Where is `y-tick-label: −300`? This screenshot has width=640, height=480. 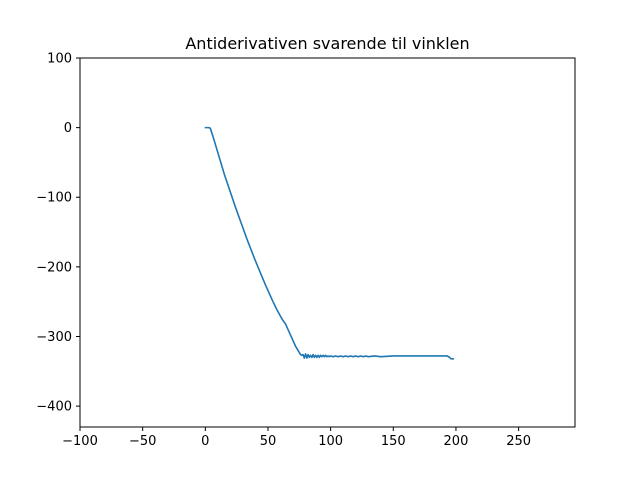
y-tick-label: −300 is located at coordinates (54, 337).